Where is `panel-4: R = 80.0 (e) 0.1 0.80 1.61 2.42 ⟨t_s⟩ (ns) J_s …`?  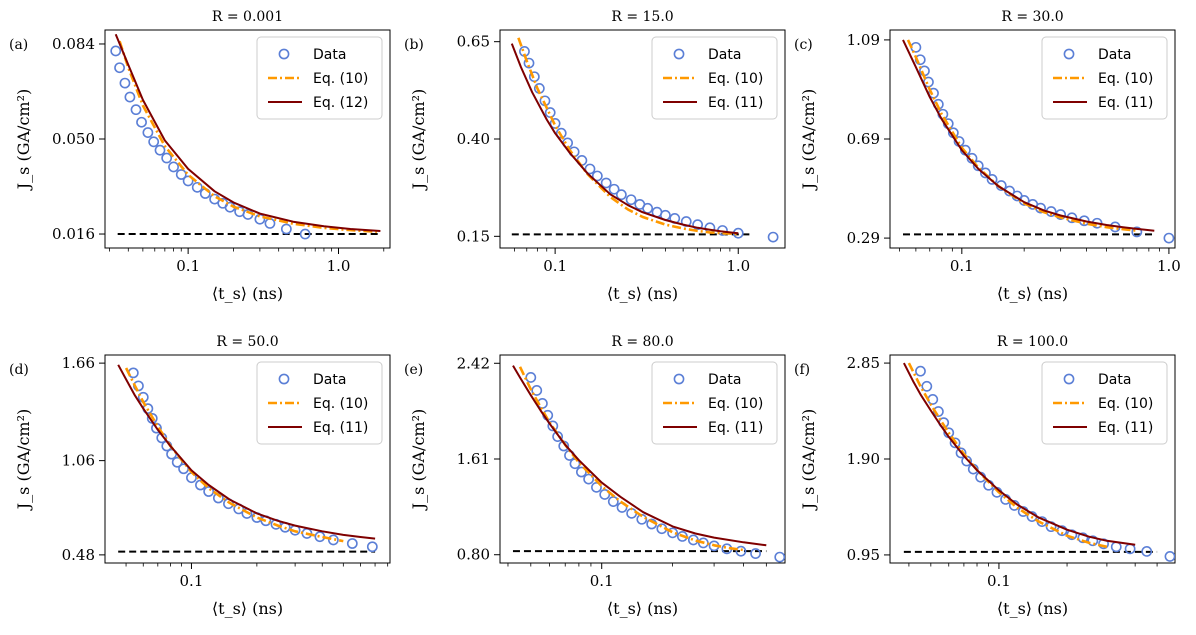
panel-4: R = 80.0 (e) 0.1 0.80 1.61 2.42 ⟨t_s⟩ (ns) J_s … is located at coordinates (595, 476).